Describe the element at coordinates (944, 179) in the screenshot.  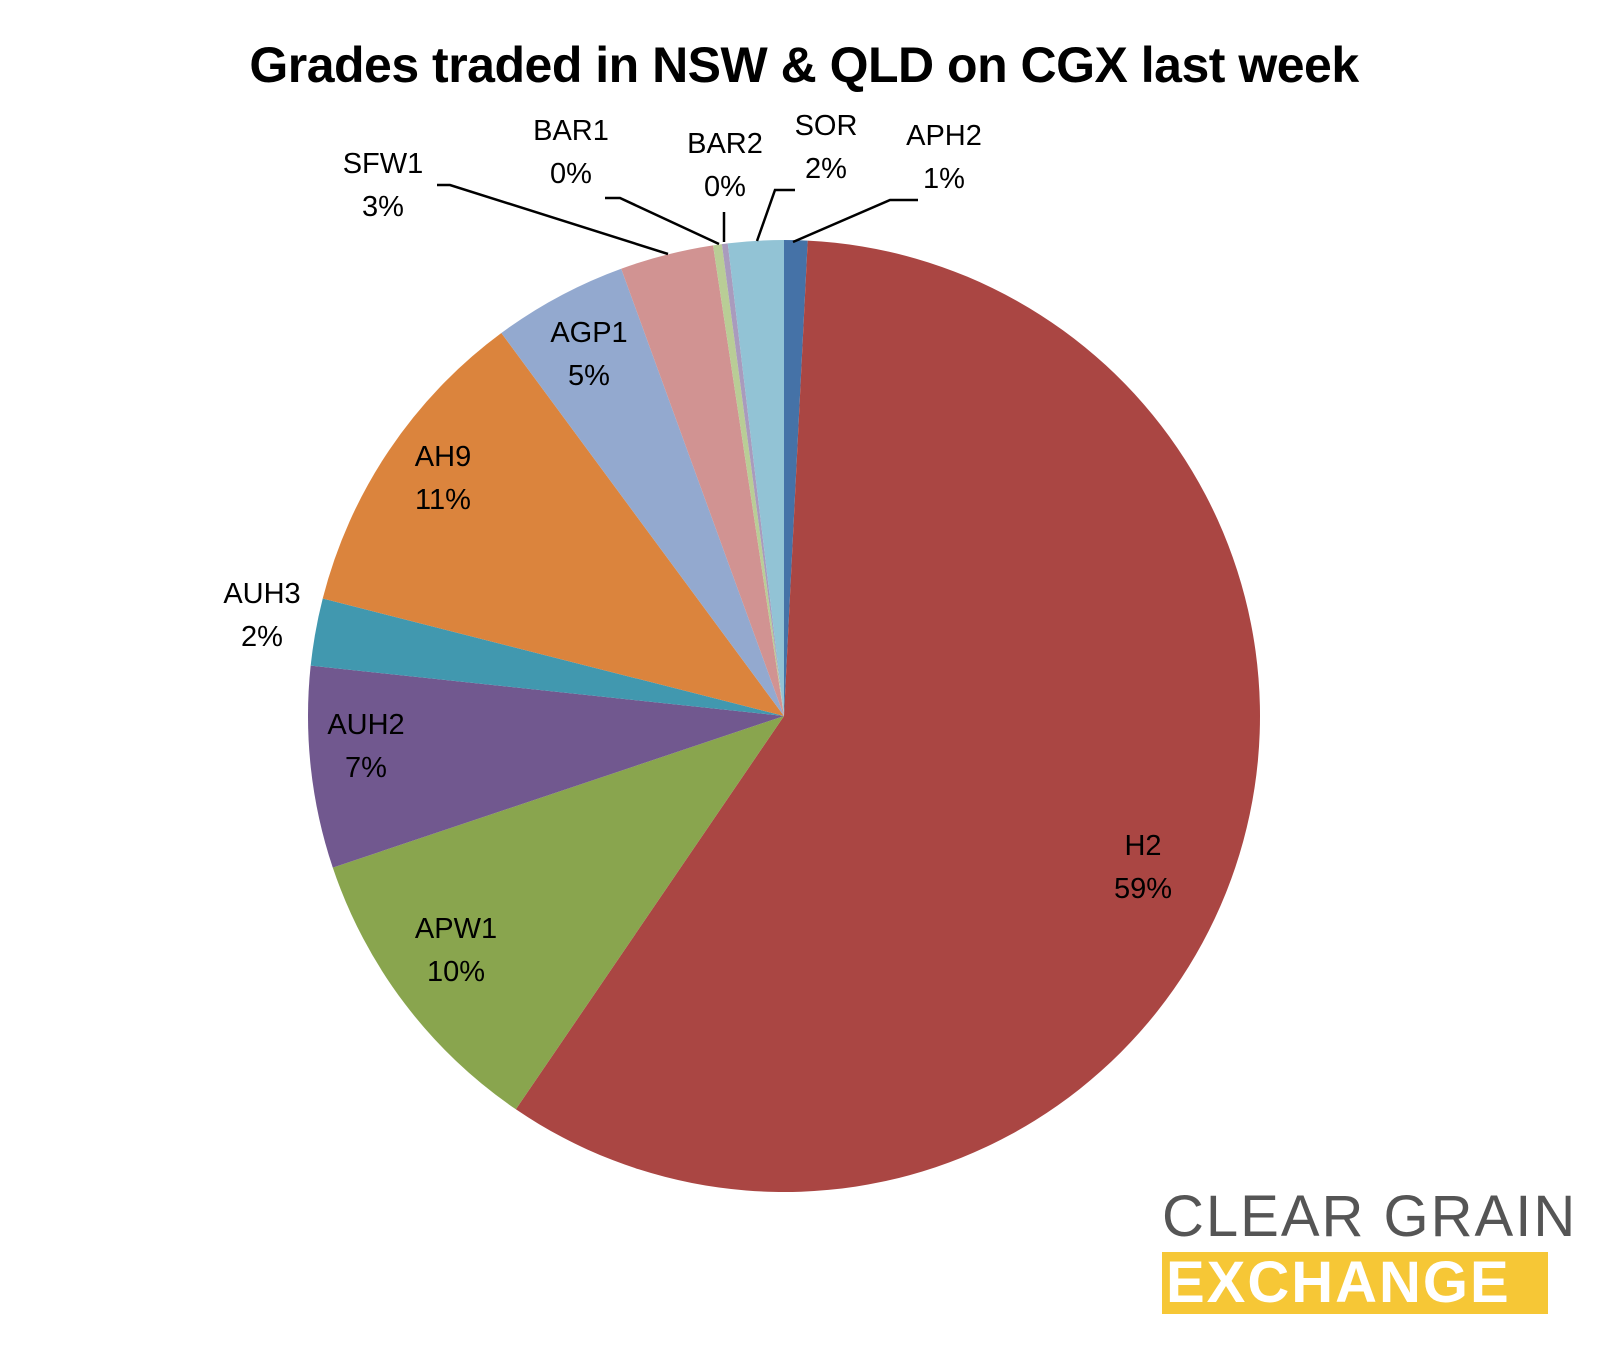
I see `slice-percent-aph2: 1%` at that location.